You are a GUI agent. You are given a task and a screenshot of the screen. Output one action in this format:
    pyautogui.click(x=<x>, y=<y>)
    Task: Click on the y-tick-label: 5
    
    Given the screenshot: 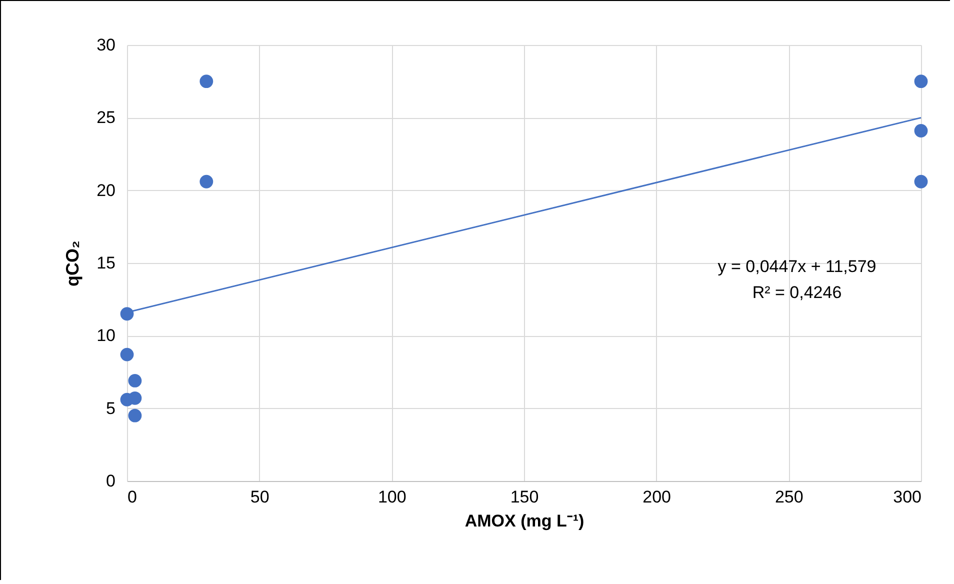 What is the action you would take?
    pyautogui.click(x=111, y=408)
    